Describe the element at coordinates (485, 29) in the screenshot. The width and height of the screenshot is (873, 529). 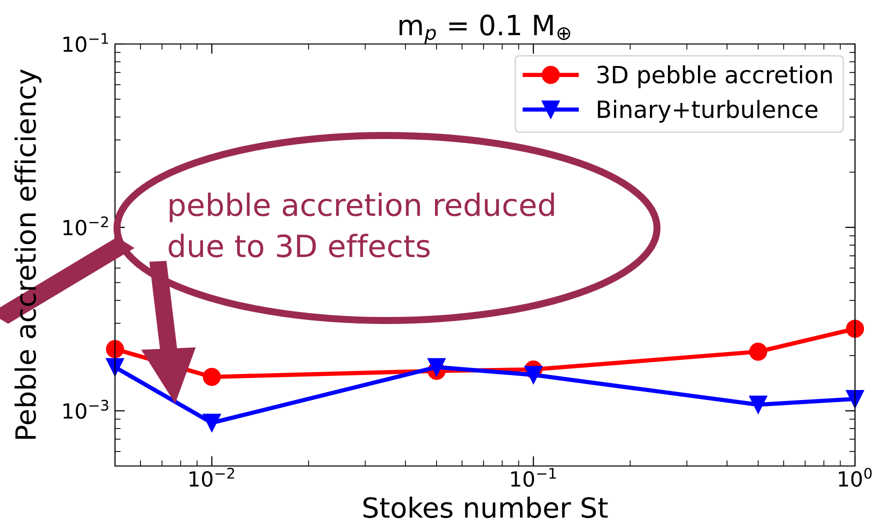
I see `chart-title: m$_{p}$ = 0.1 M$_{⊕}$` at that location.